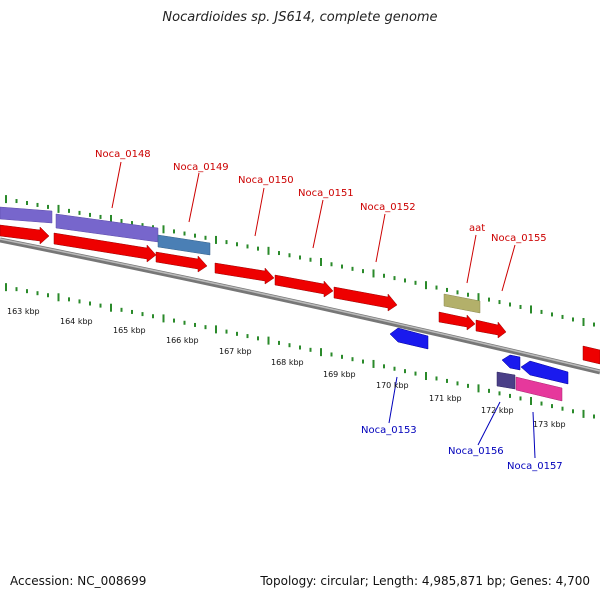 The height and width of the screenshot is (600, 600). Describe the element at coordinates (549, 424) in the screenshot. I see `kbp-label: 173 kbp` at that location.